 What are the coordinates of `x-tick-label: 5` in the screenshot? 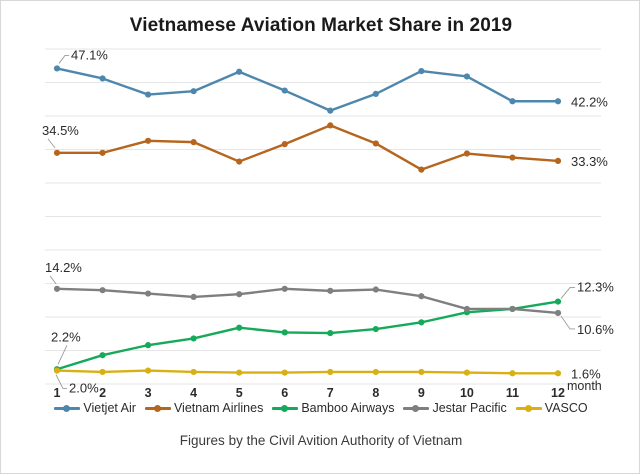 It's located at (239, 393).